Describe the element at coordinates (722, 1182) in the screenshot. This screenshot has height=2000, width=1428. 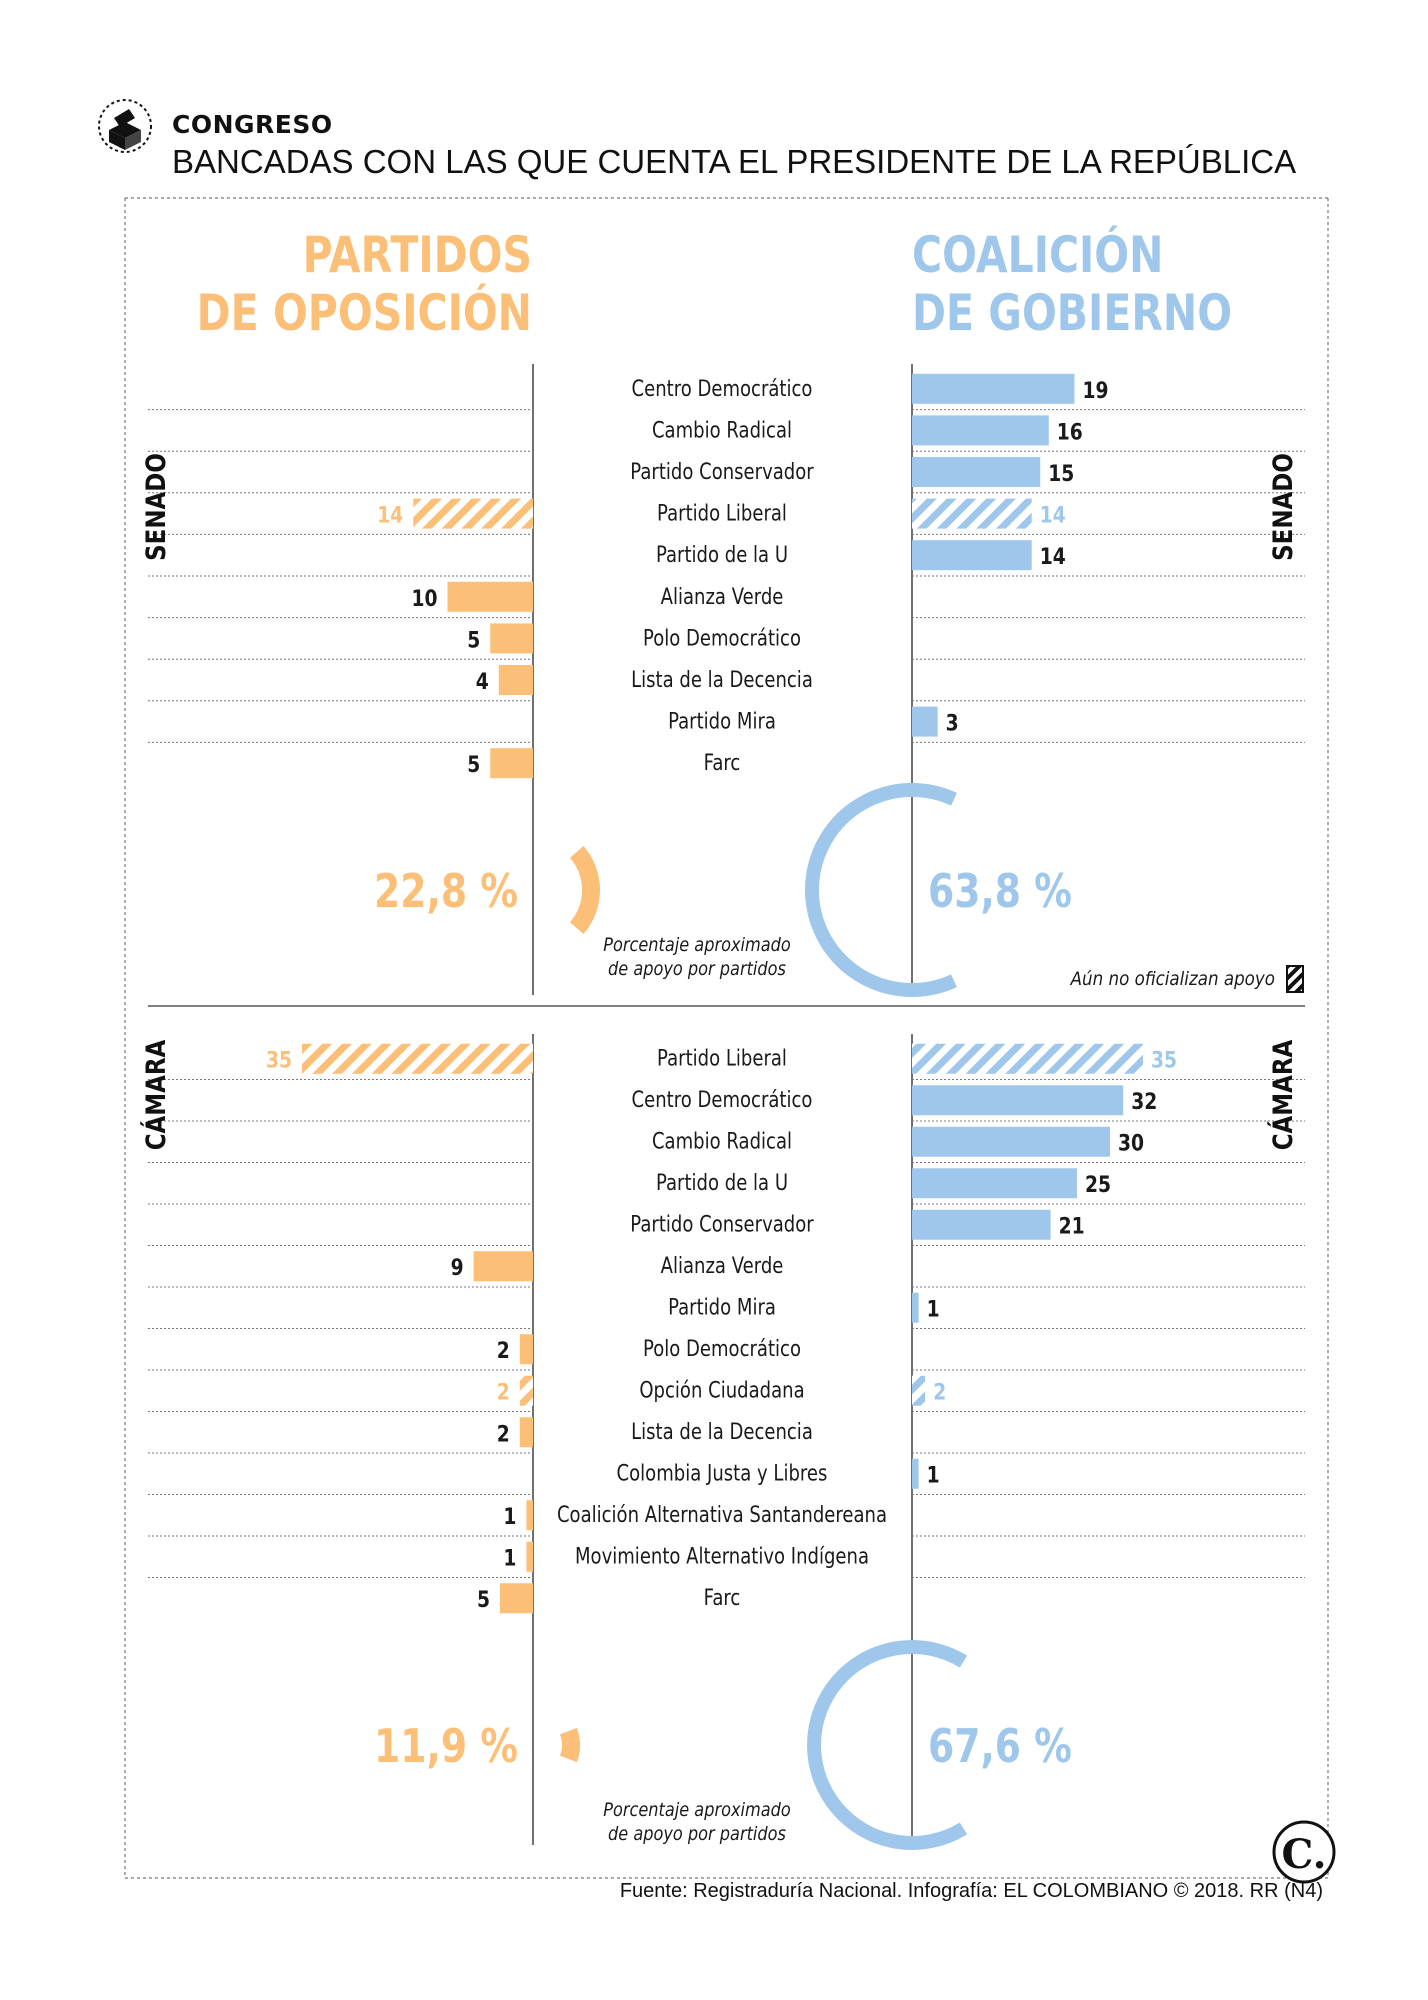
I see `camara-category-label: Partido de la U` at that location.